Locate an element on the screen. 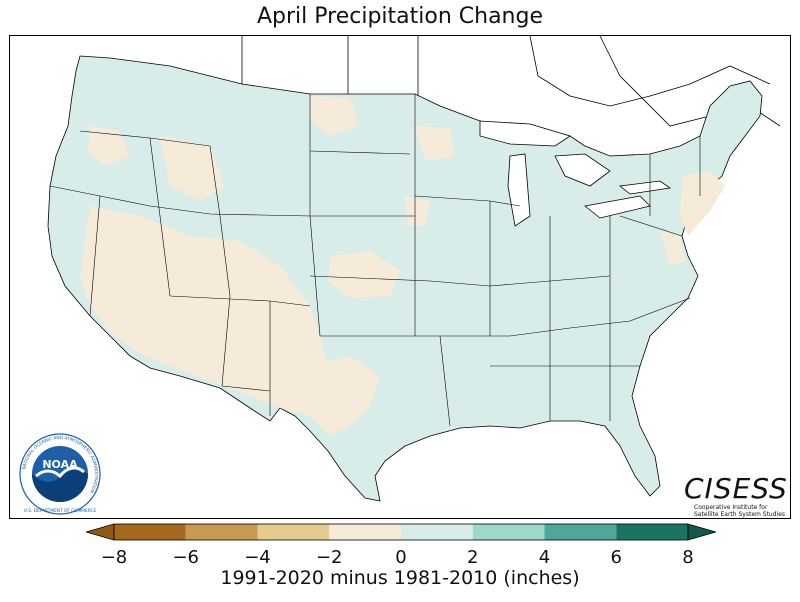 This screenshot has height=602, width=800. great-lakes is located at coordinates (575, 173).